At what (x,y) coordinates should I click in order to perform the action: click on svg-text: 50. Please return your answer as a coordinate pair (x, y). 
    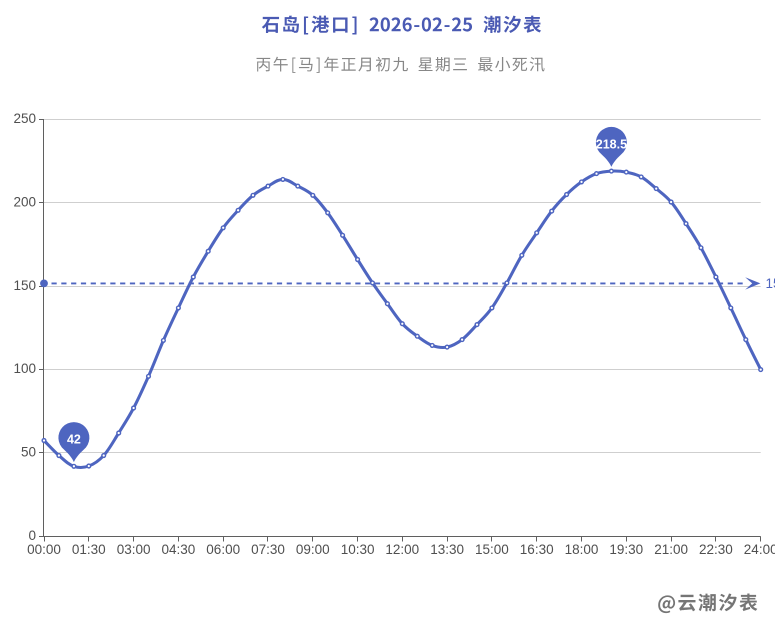
    Looking at the image, I should click on (28, 452).